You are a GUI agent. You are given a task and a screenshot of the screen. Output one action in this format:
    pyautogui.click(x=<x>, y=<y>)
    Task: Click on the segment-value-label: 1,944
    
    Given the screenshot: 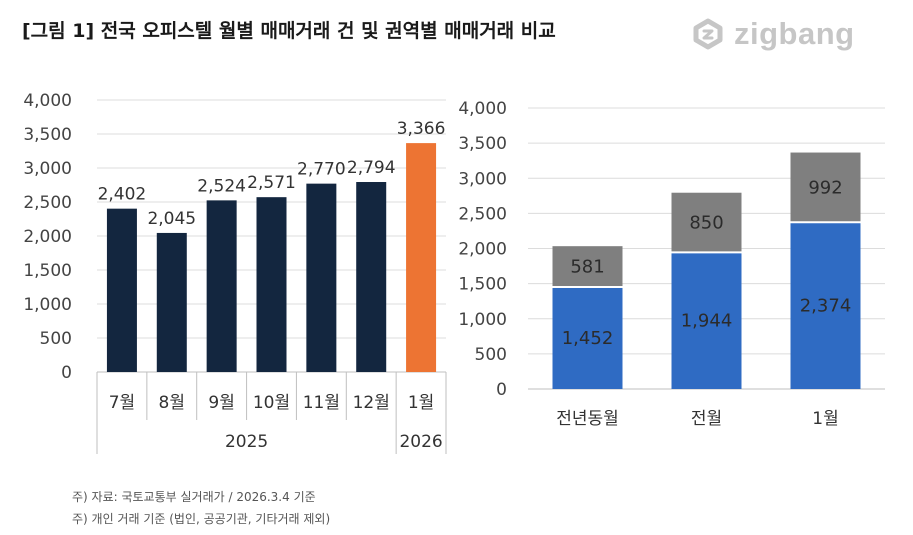 What is the action you would take?
    pyautogui.click(x=707, y=321)
    